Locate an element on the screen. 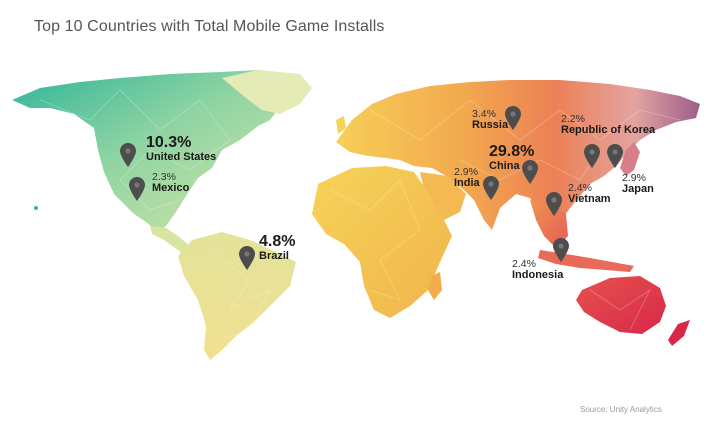 Image resolution: width=720 pixels, height=436 pixels. source-note: Source: Unity Analytics is located at coordinates (621, 409).